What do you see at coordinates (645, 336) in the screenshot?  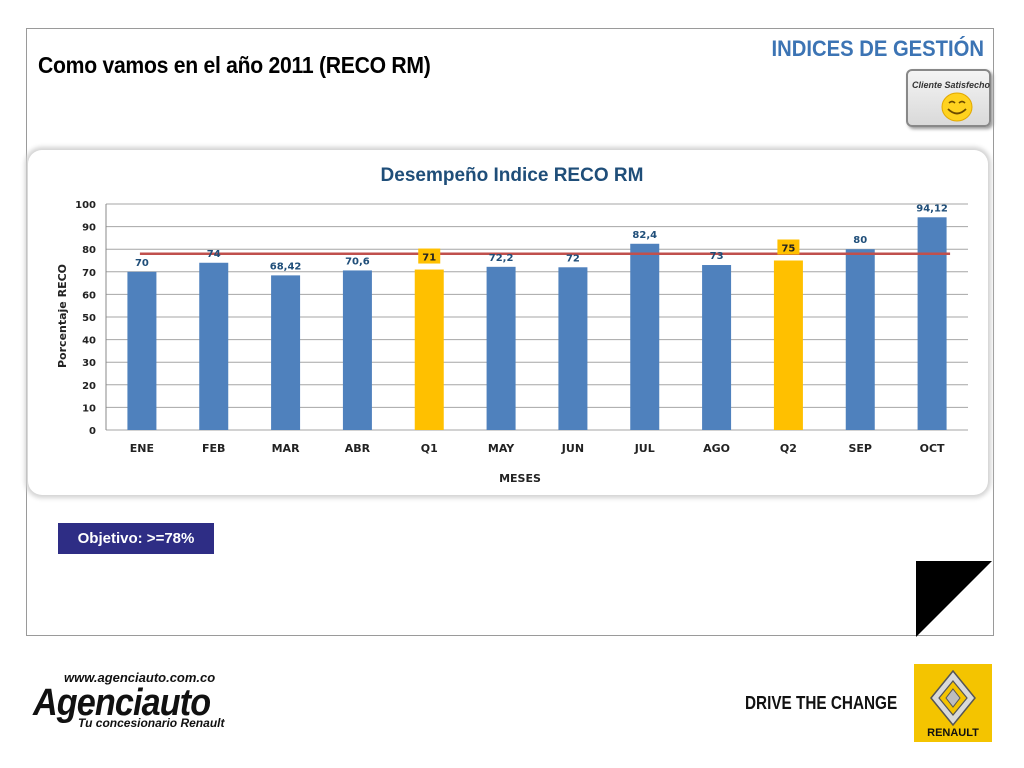 I see `bar-jul` at bounding box center [645, 336].